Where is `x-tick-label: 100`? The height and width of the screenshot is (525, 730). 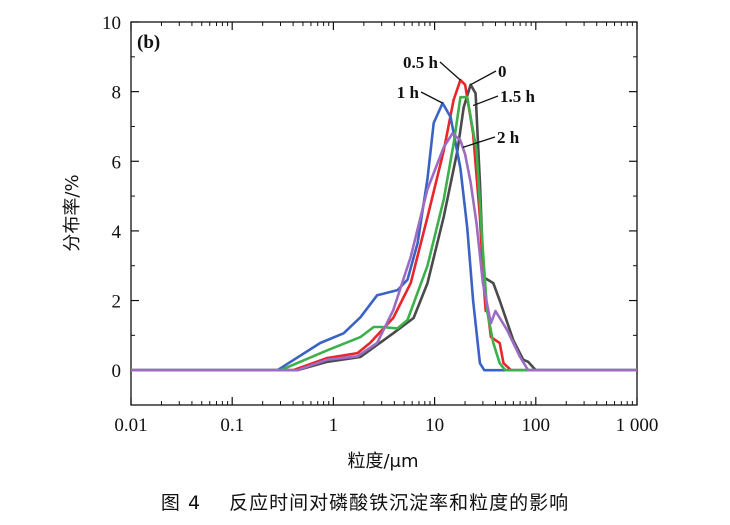
x-tick-label: 100 is located at coordinates (536, 425).